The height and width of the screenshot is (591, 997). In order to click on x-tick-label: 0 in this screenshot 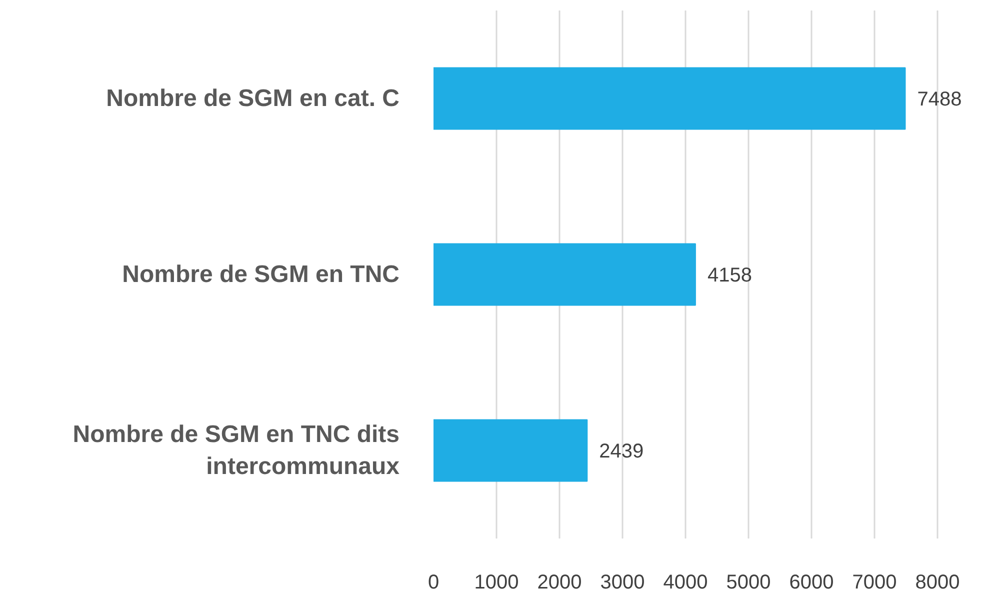, I will do `click(434, 581)`.